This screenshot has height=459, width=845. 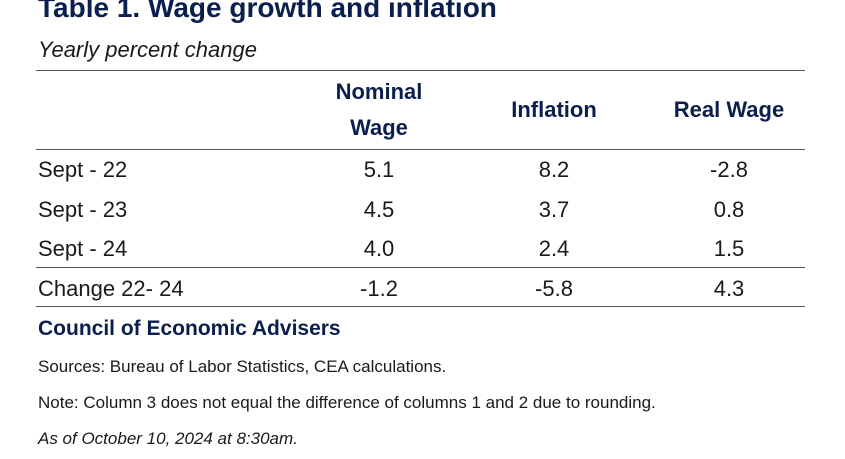 I want to click on table-cell: 2.4, so click(x=554, y=248).